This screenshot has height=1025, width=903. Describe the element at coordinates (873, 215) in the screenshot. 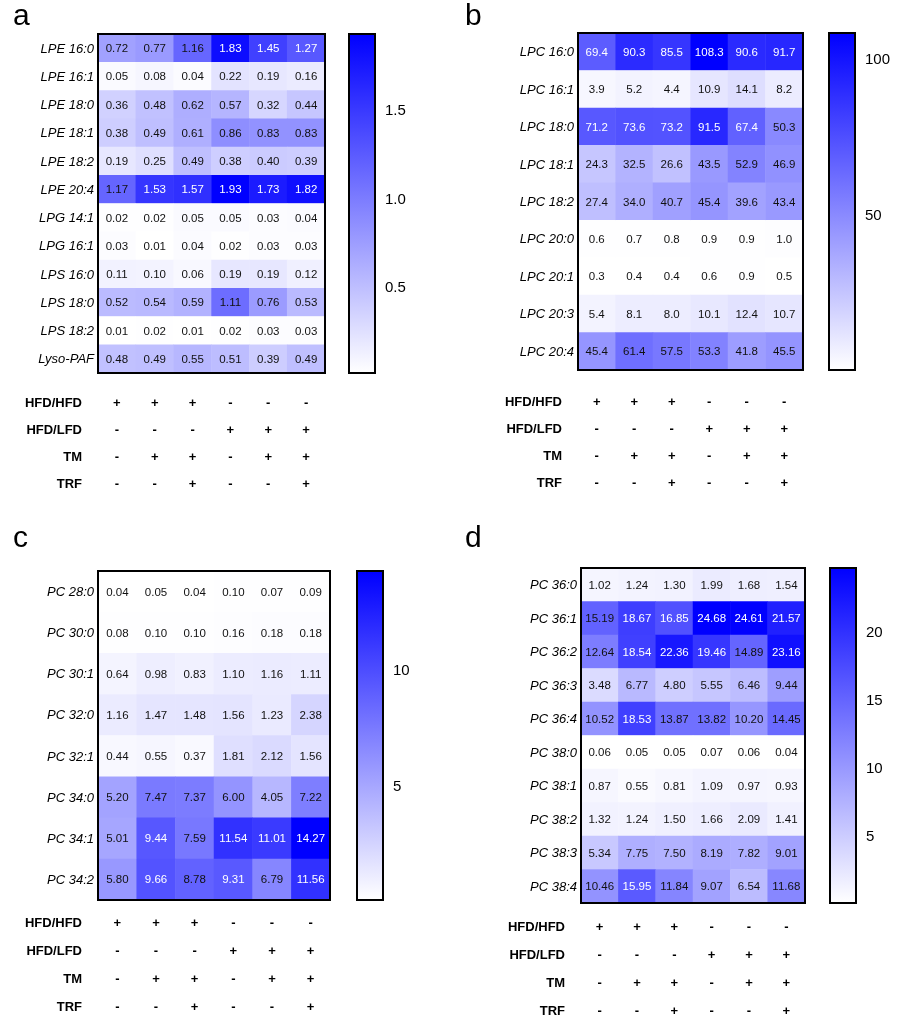

I see `color-bar-label: 50` at that location.